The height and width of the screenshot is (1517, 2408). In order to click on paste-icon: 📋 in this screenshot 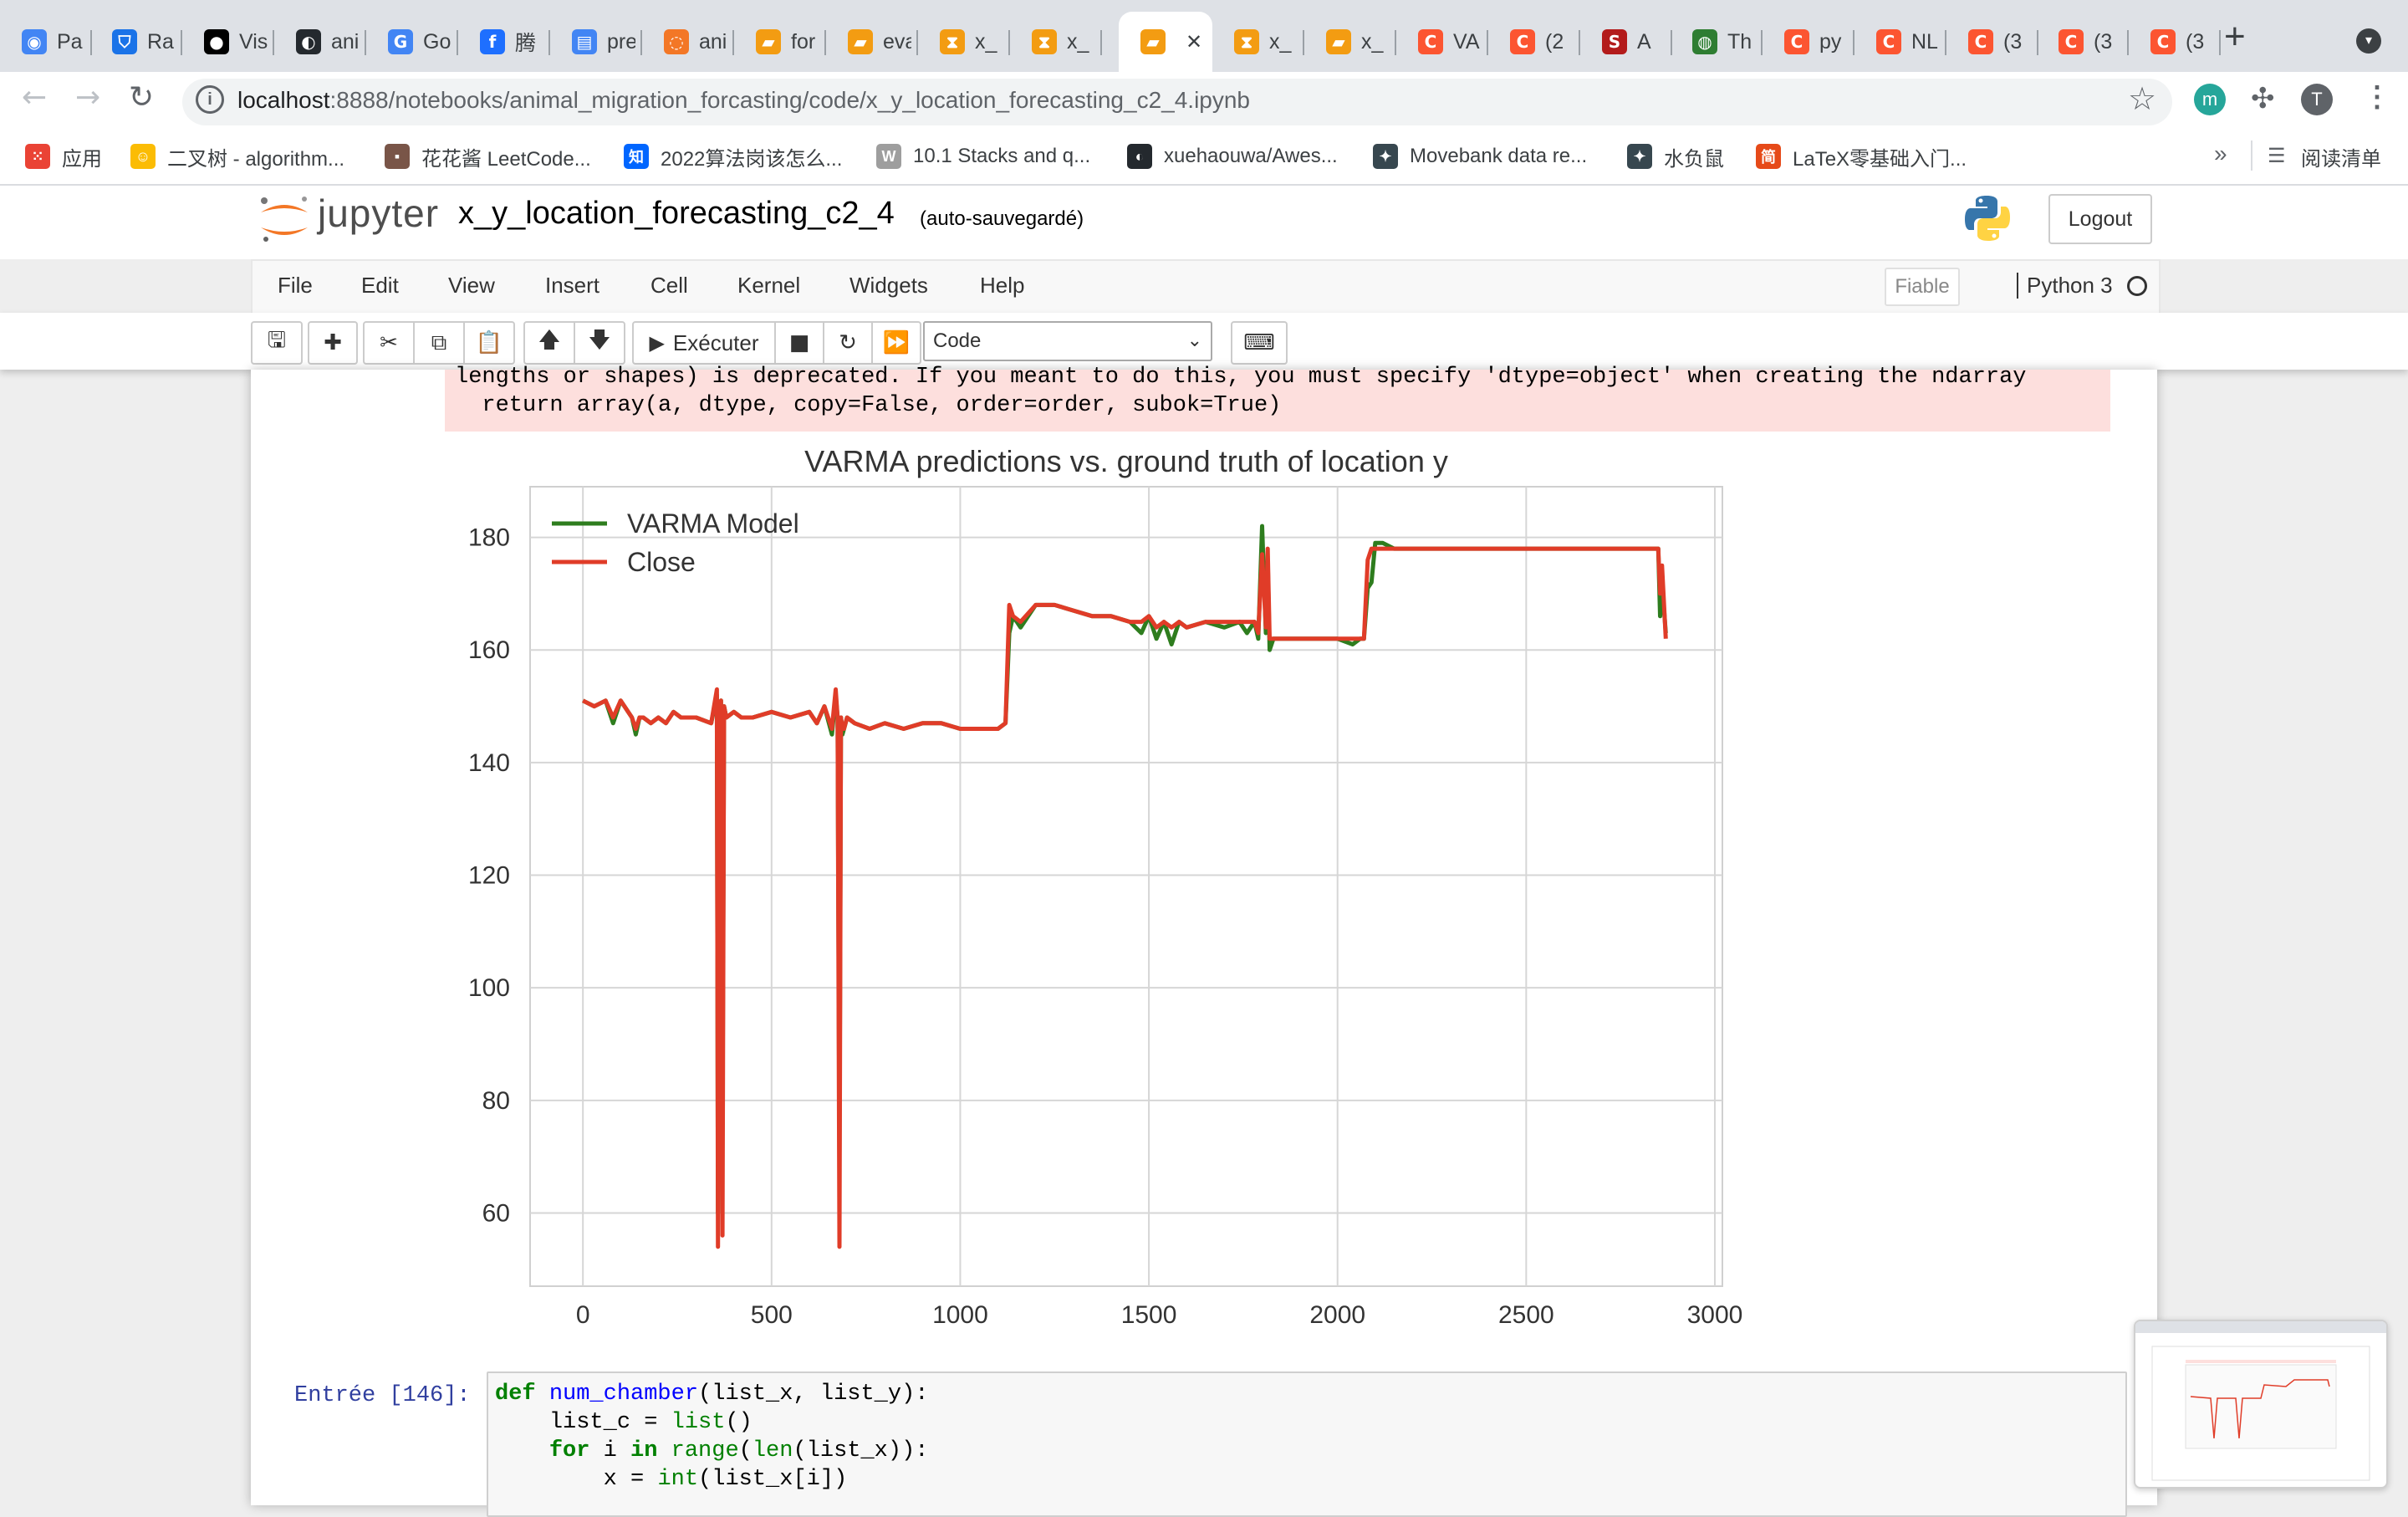, I will do `click(489, 343)`.